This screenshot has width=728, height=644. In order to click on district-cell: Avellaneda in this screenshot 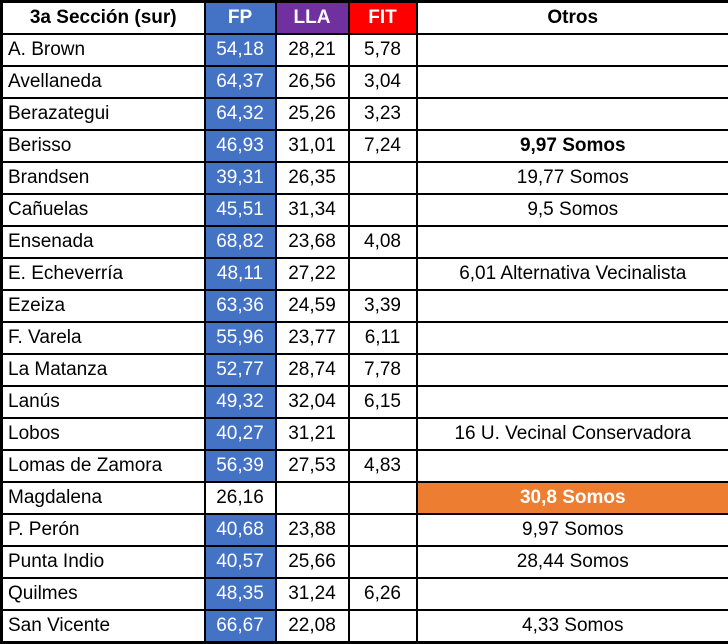, I will do `click(103, 81)`.